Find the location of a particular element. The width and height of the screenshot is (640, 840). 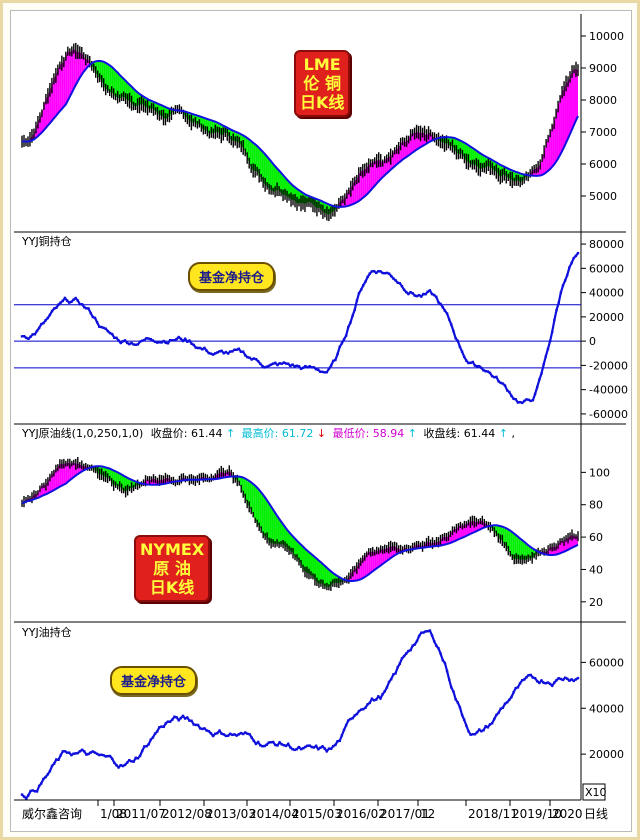

x-tick-label: 2019/10 is located at coordinates (537, 814).